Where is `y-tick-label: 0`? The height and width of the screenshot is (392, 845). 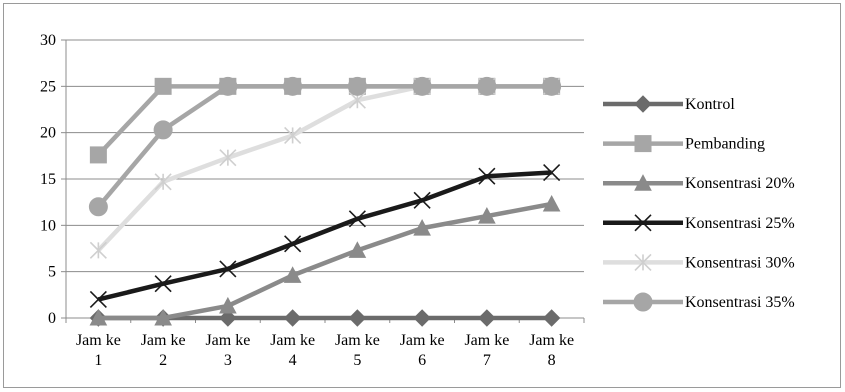
y-tick-label: 0 is located at coordinates (52, 318).